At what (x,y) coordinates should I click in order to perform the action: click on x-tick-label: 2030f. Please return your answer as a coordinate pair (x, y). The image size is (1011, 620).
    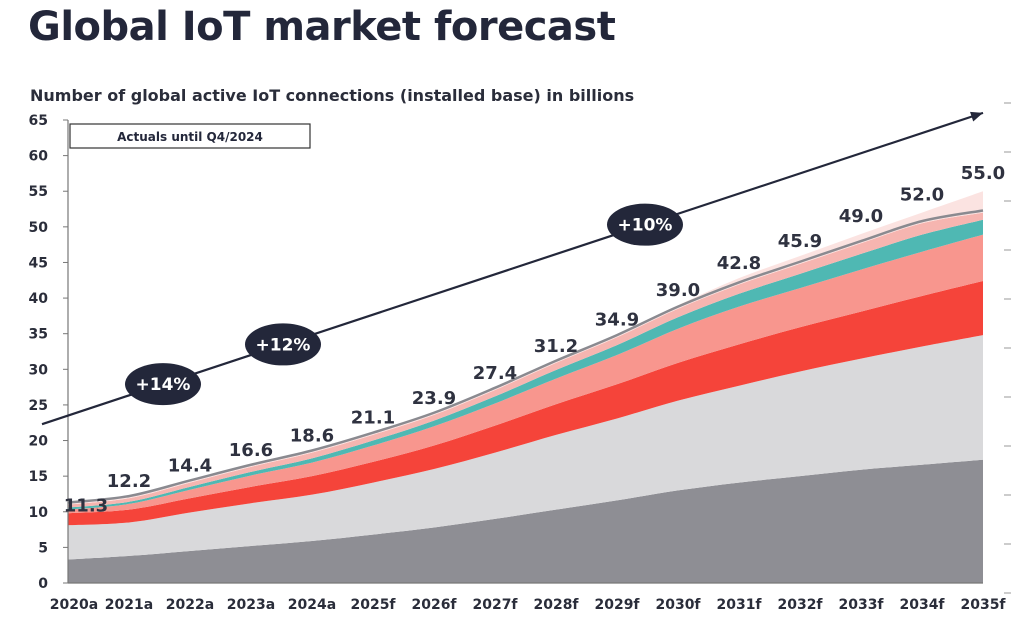
    Looking at the image, I should click on (678, 605).